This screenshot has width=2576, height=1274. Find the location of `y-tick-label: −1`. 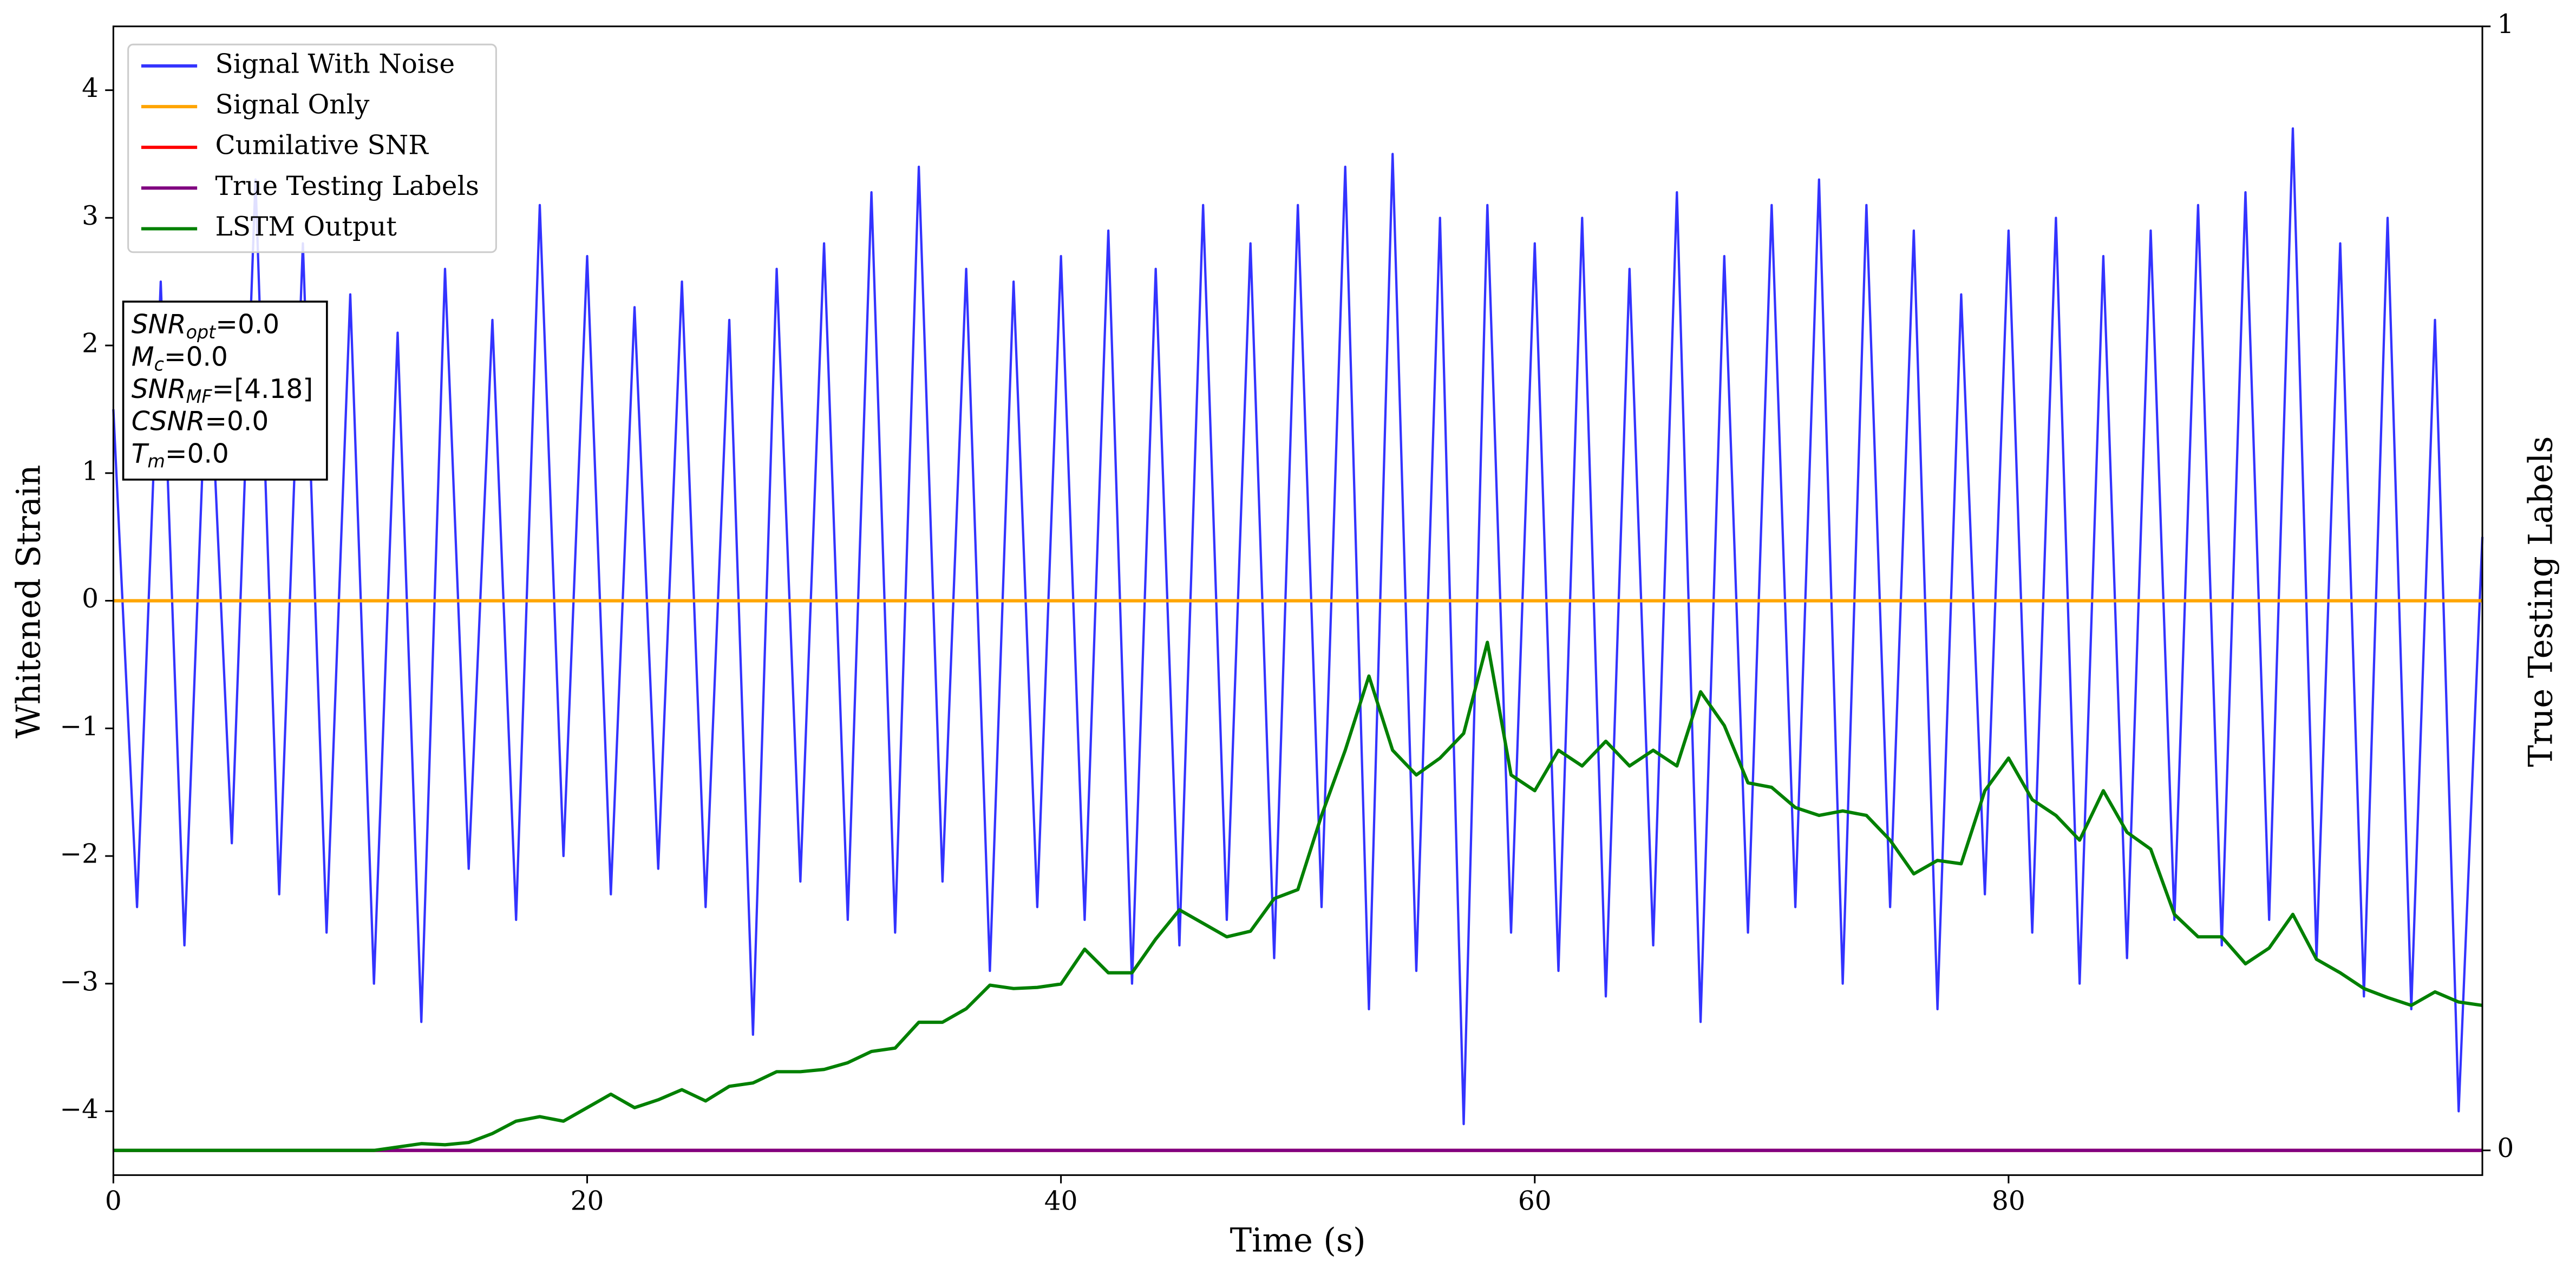

y-tick-label: −1 is located at coordinates (79, 726).